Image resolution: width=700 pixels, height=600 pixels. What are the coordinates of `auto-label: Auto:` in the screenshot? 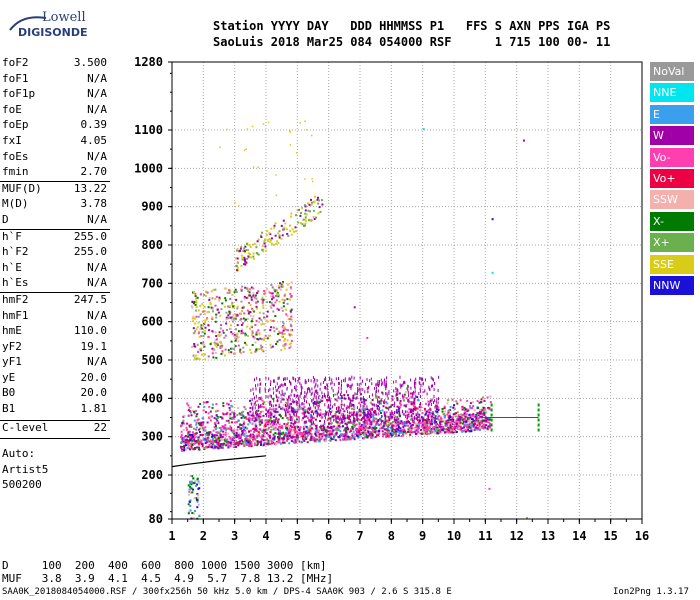 It's located at (19, 454).